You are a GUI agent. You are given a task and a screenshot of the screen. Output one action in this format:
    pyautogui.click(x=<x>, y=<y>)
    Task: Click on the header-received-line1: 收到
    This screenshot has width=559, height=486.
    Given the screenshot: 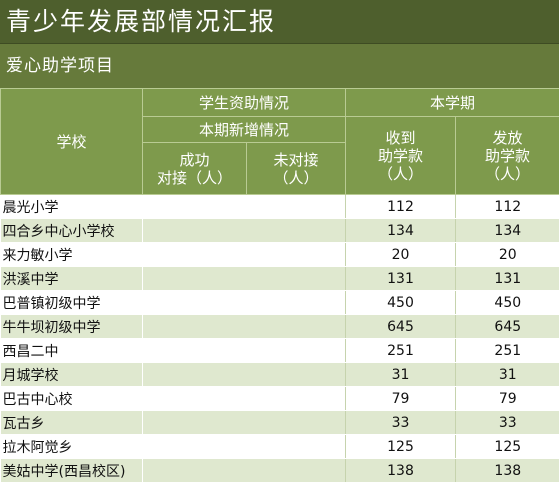 What is the action you would take?
    pyautogui.click(x=400, y=137)
    